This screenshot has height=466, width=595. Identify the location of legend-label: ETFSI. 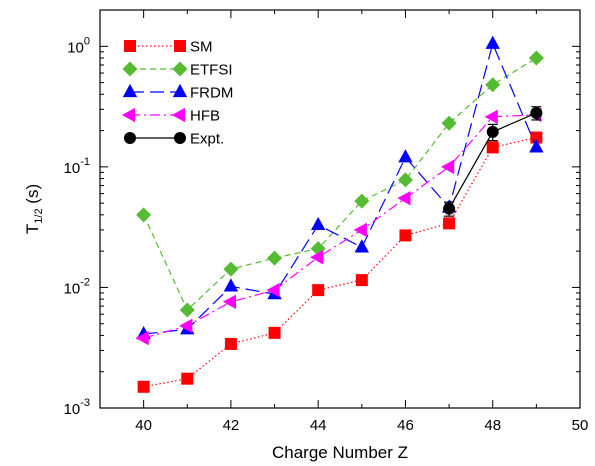
(211, 70).